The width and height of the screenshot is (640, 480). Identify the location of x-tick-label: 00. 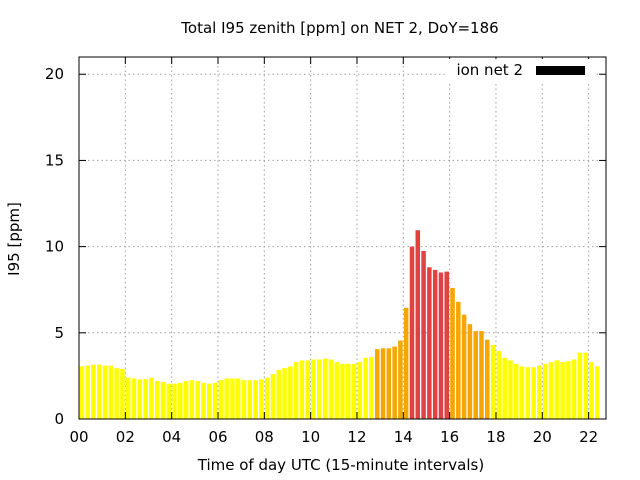
(78, 437).